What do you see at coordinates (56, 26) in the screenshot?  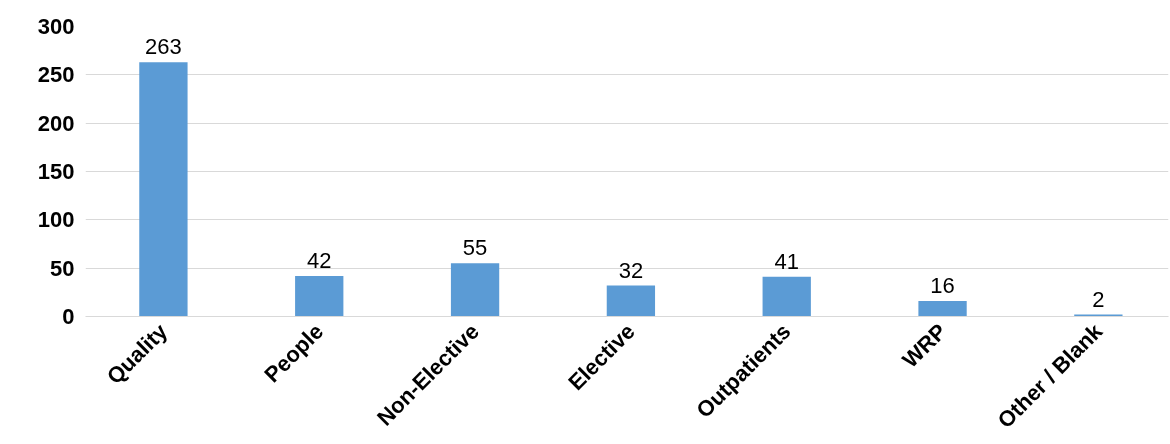 I see `y-tick-label: 300` at bounding box center [56, 26].